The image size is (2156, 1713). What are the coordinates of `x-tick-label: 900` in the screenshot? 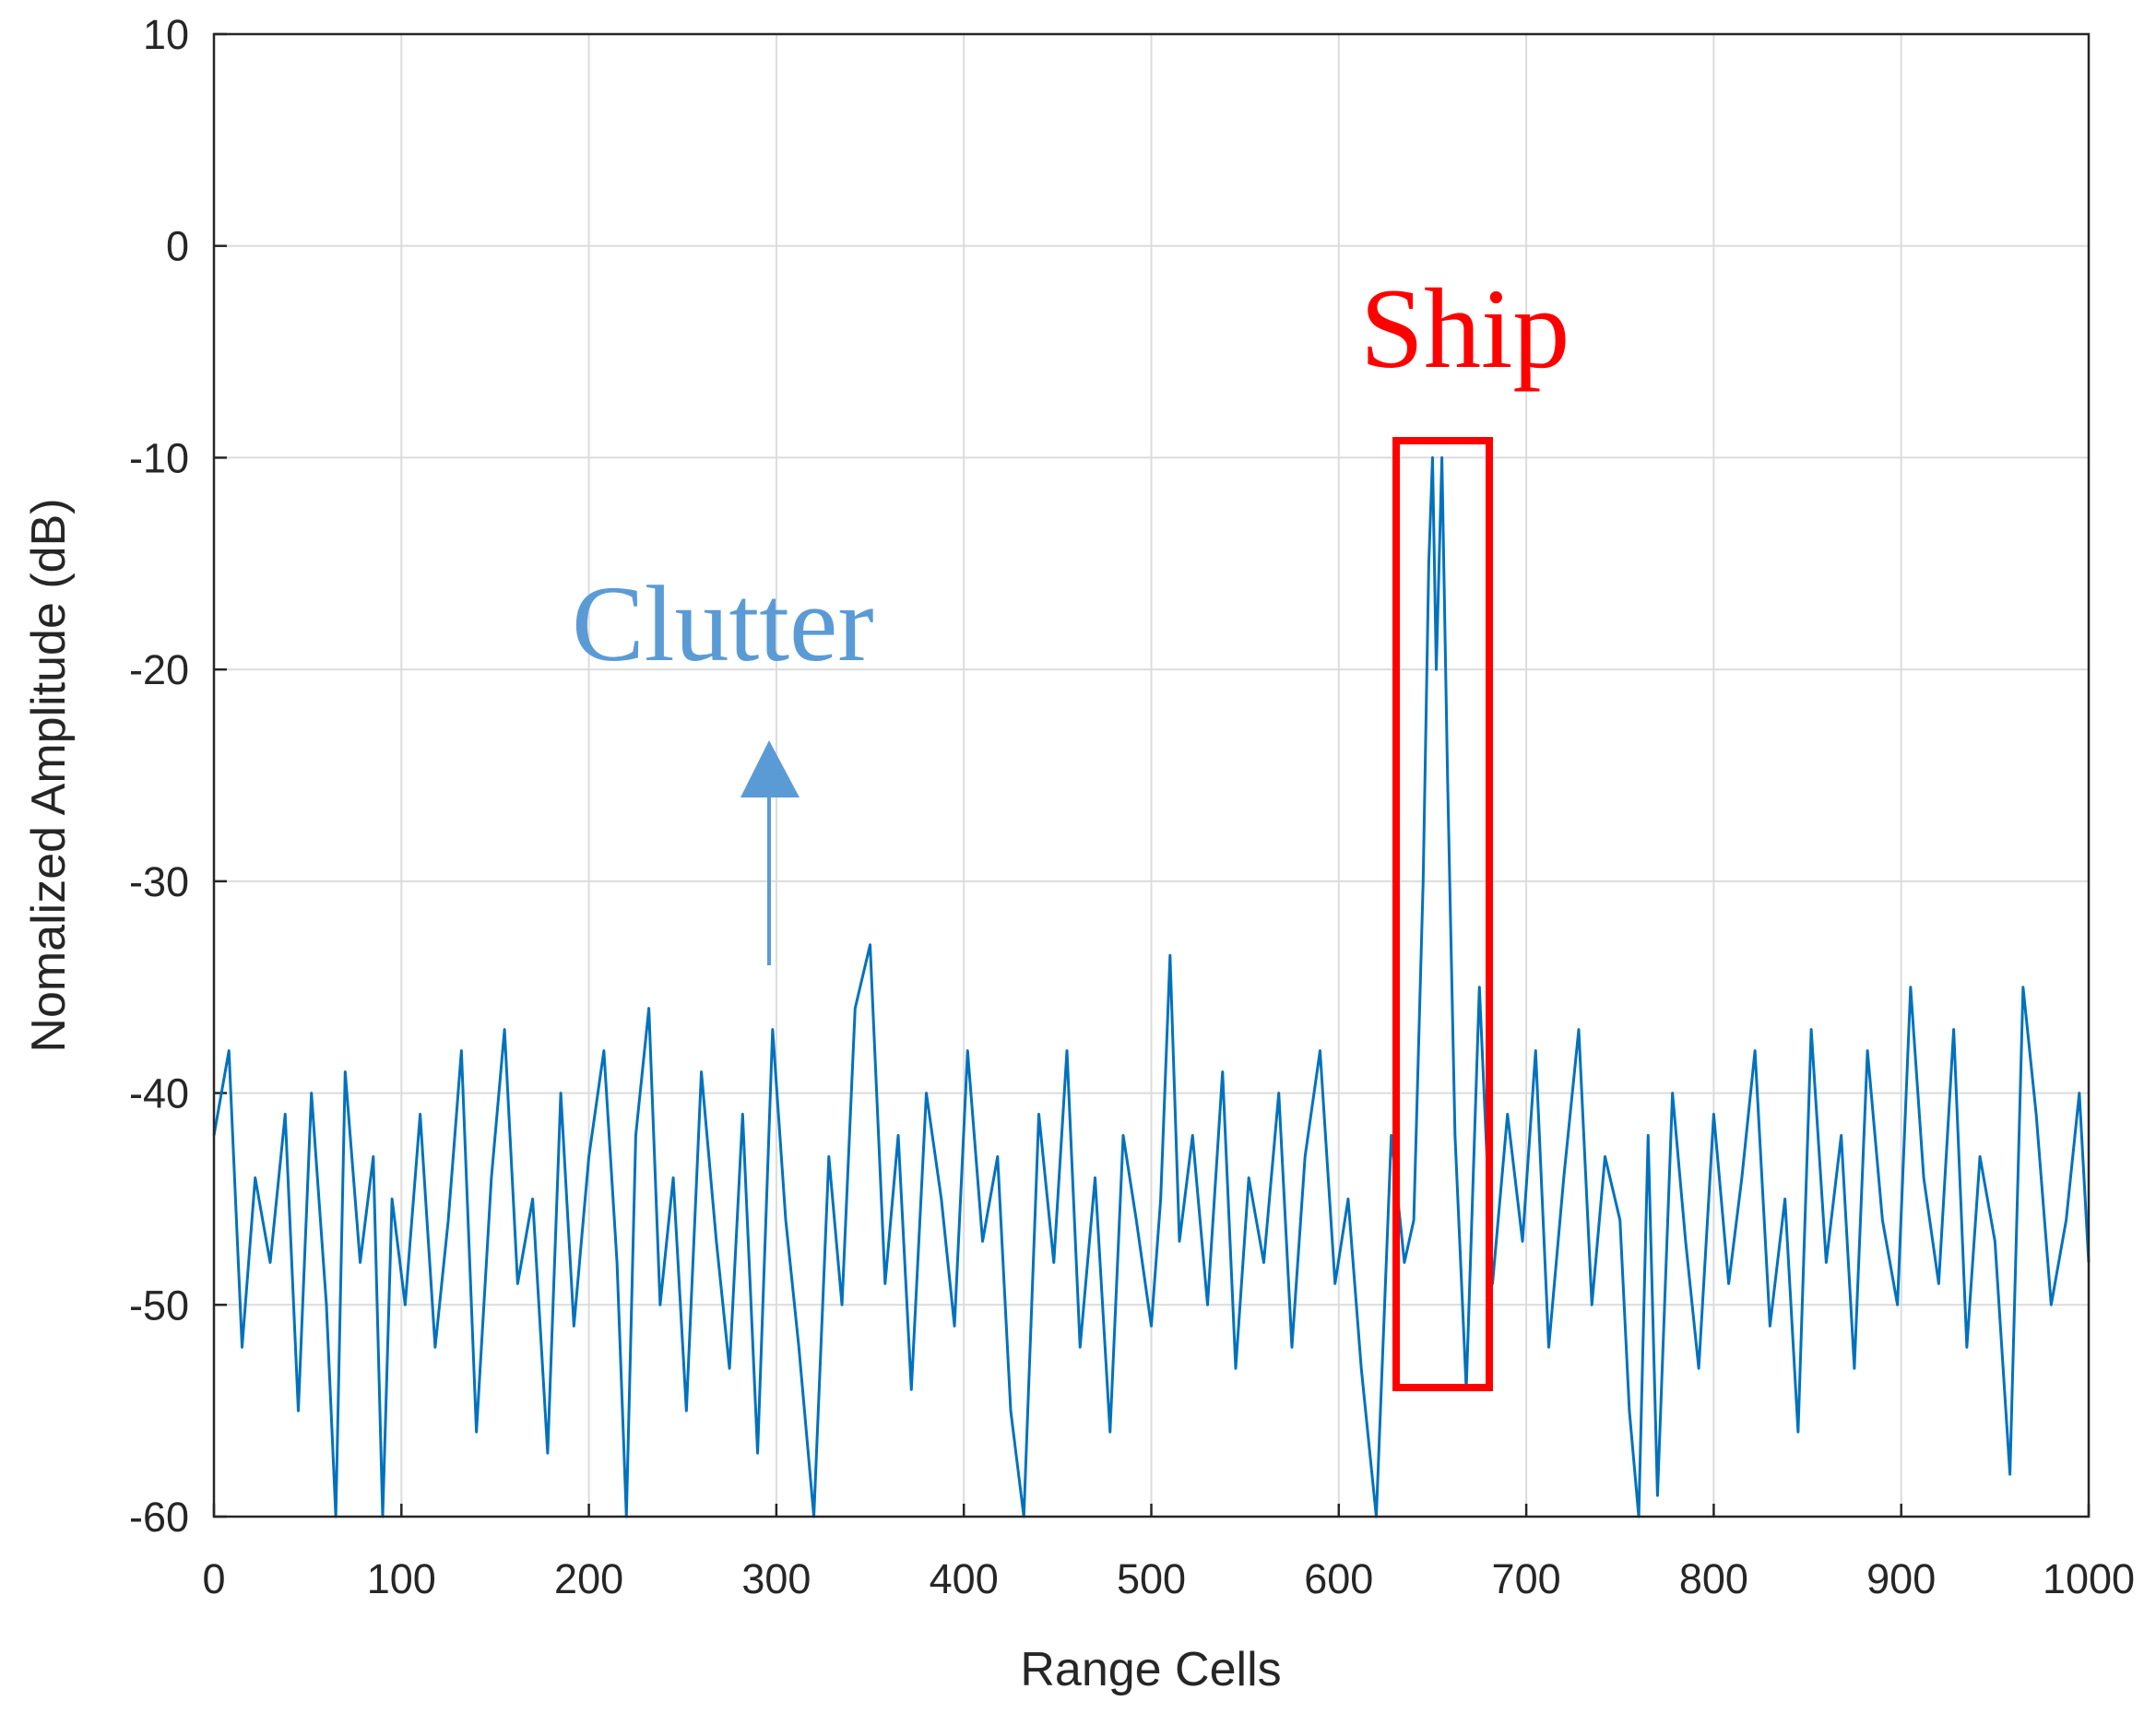 It's located at (1901, 1578).